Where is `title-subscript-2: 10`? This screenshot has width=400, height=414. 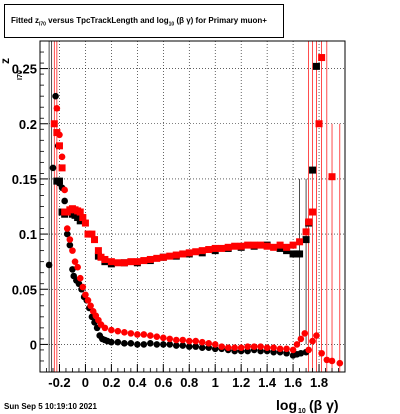 title-subscript-2: 10 is located at coordinates (171, 24).